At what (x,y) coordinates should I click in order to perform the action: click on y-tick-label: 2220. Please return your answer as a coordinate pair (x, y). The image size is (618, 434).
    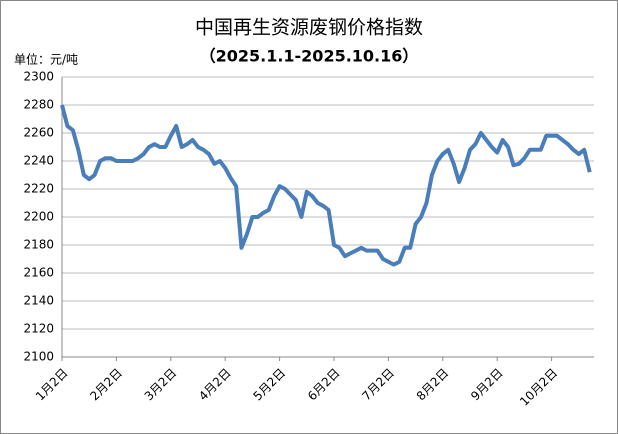
    Looking at the image, I should click on (38, 189).